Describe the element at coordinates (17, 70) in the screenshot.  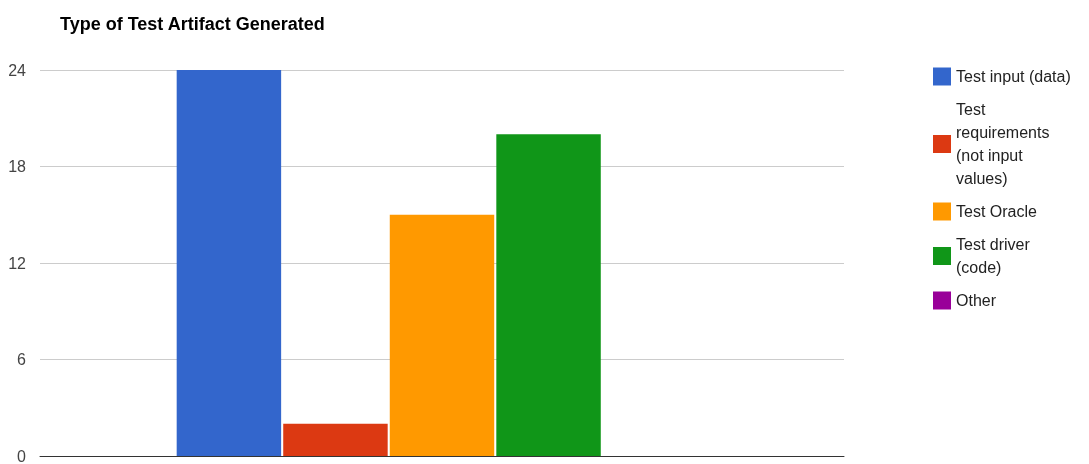
I see `y-tick-label: 24` at that location.